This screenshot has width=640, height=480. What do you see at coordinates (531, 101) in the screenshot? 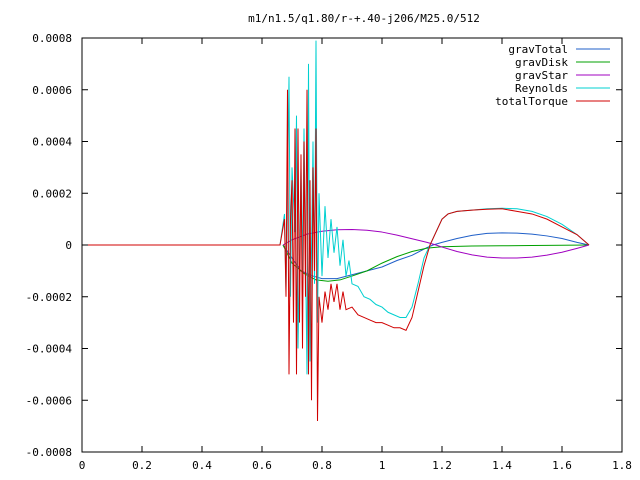
I see `legend-label-totalTorque: totalTorque` at bounding box center [531, 101].